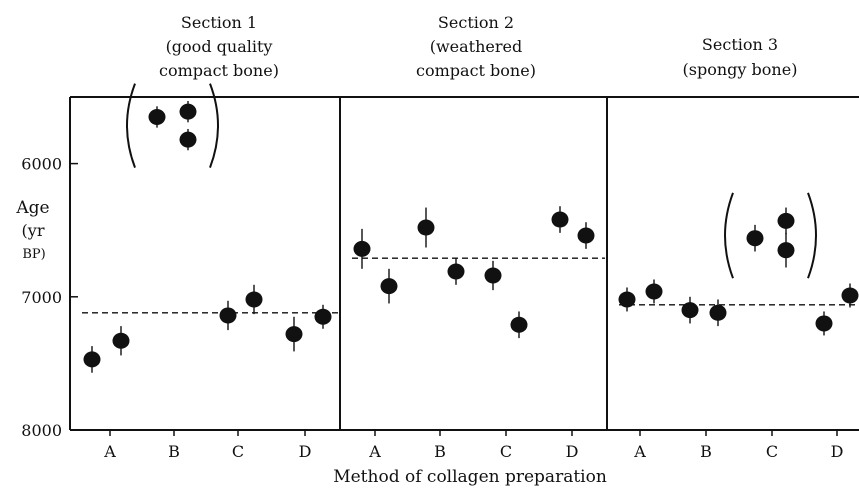 Image resolution: width=859 pixels, height=489 pixels. Describe the element at coordinates (470, 477) in the screenshot. I see `x-axis-label: Method of collagen preparation` at that location.